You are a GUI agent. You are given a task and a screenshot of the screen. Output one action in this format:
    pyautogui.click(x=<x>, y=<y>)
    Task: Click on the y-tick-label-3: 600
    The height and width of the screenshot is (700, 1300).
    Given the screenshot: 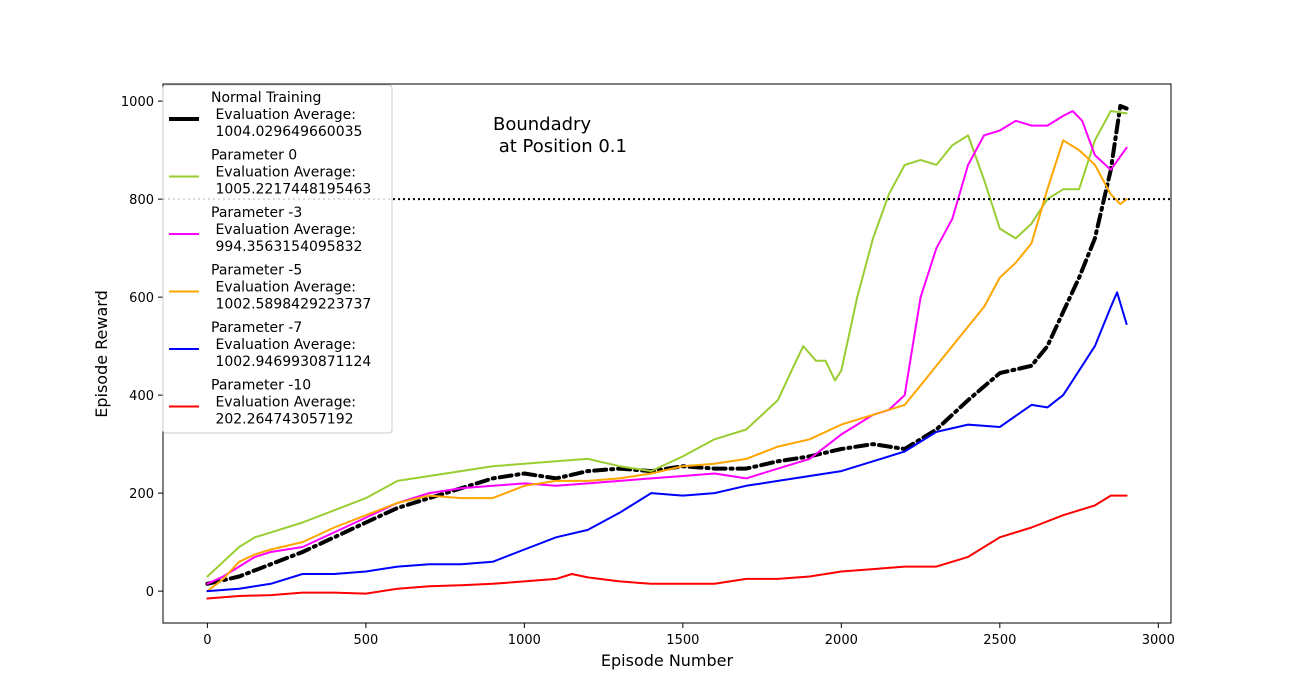 What is the action you would take?
    pyautogui.click(x=141, y=298)
    